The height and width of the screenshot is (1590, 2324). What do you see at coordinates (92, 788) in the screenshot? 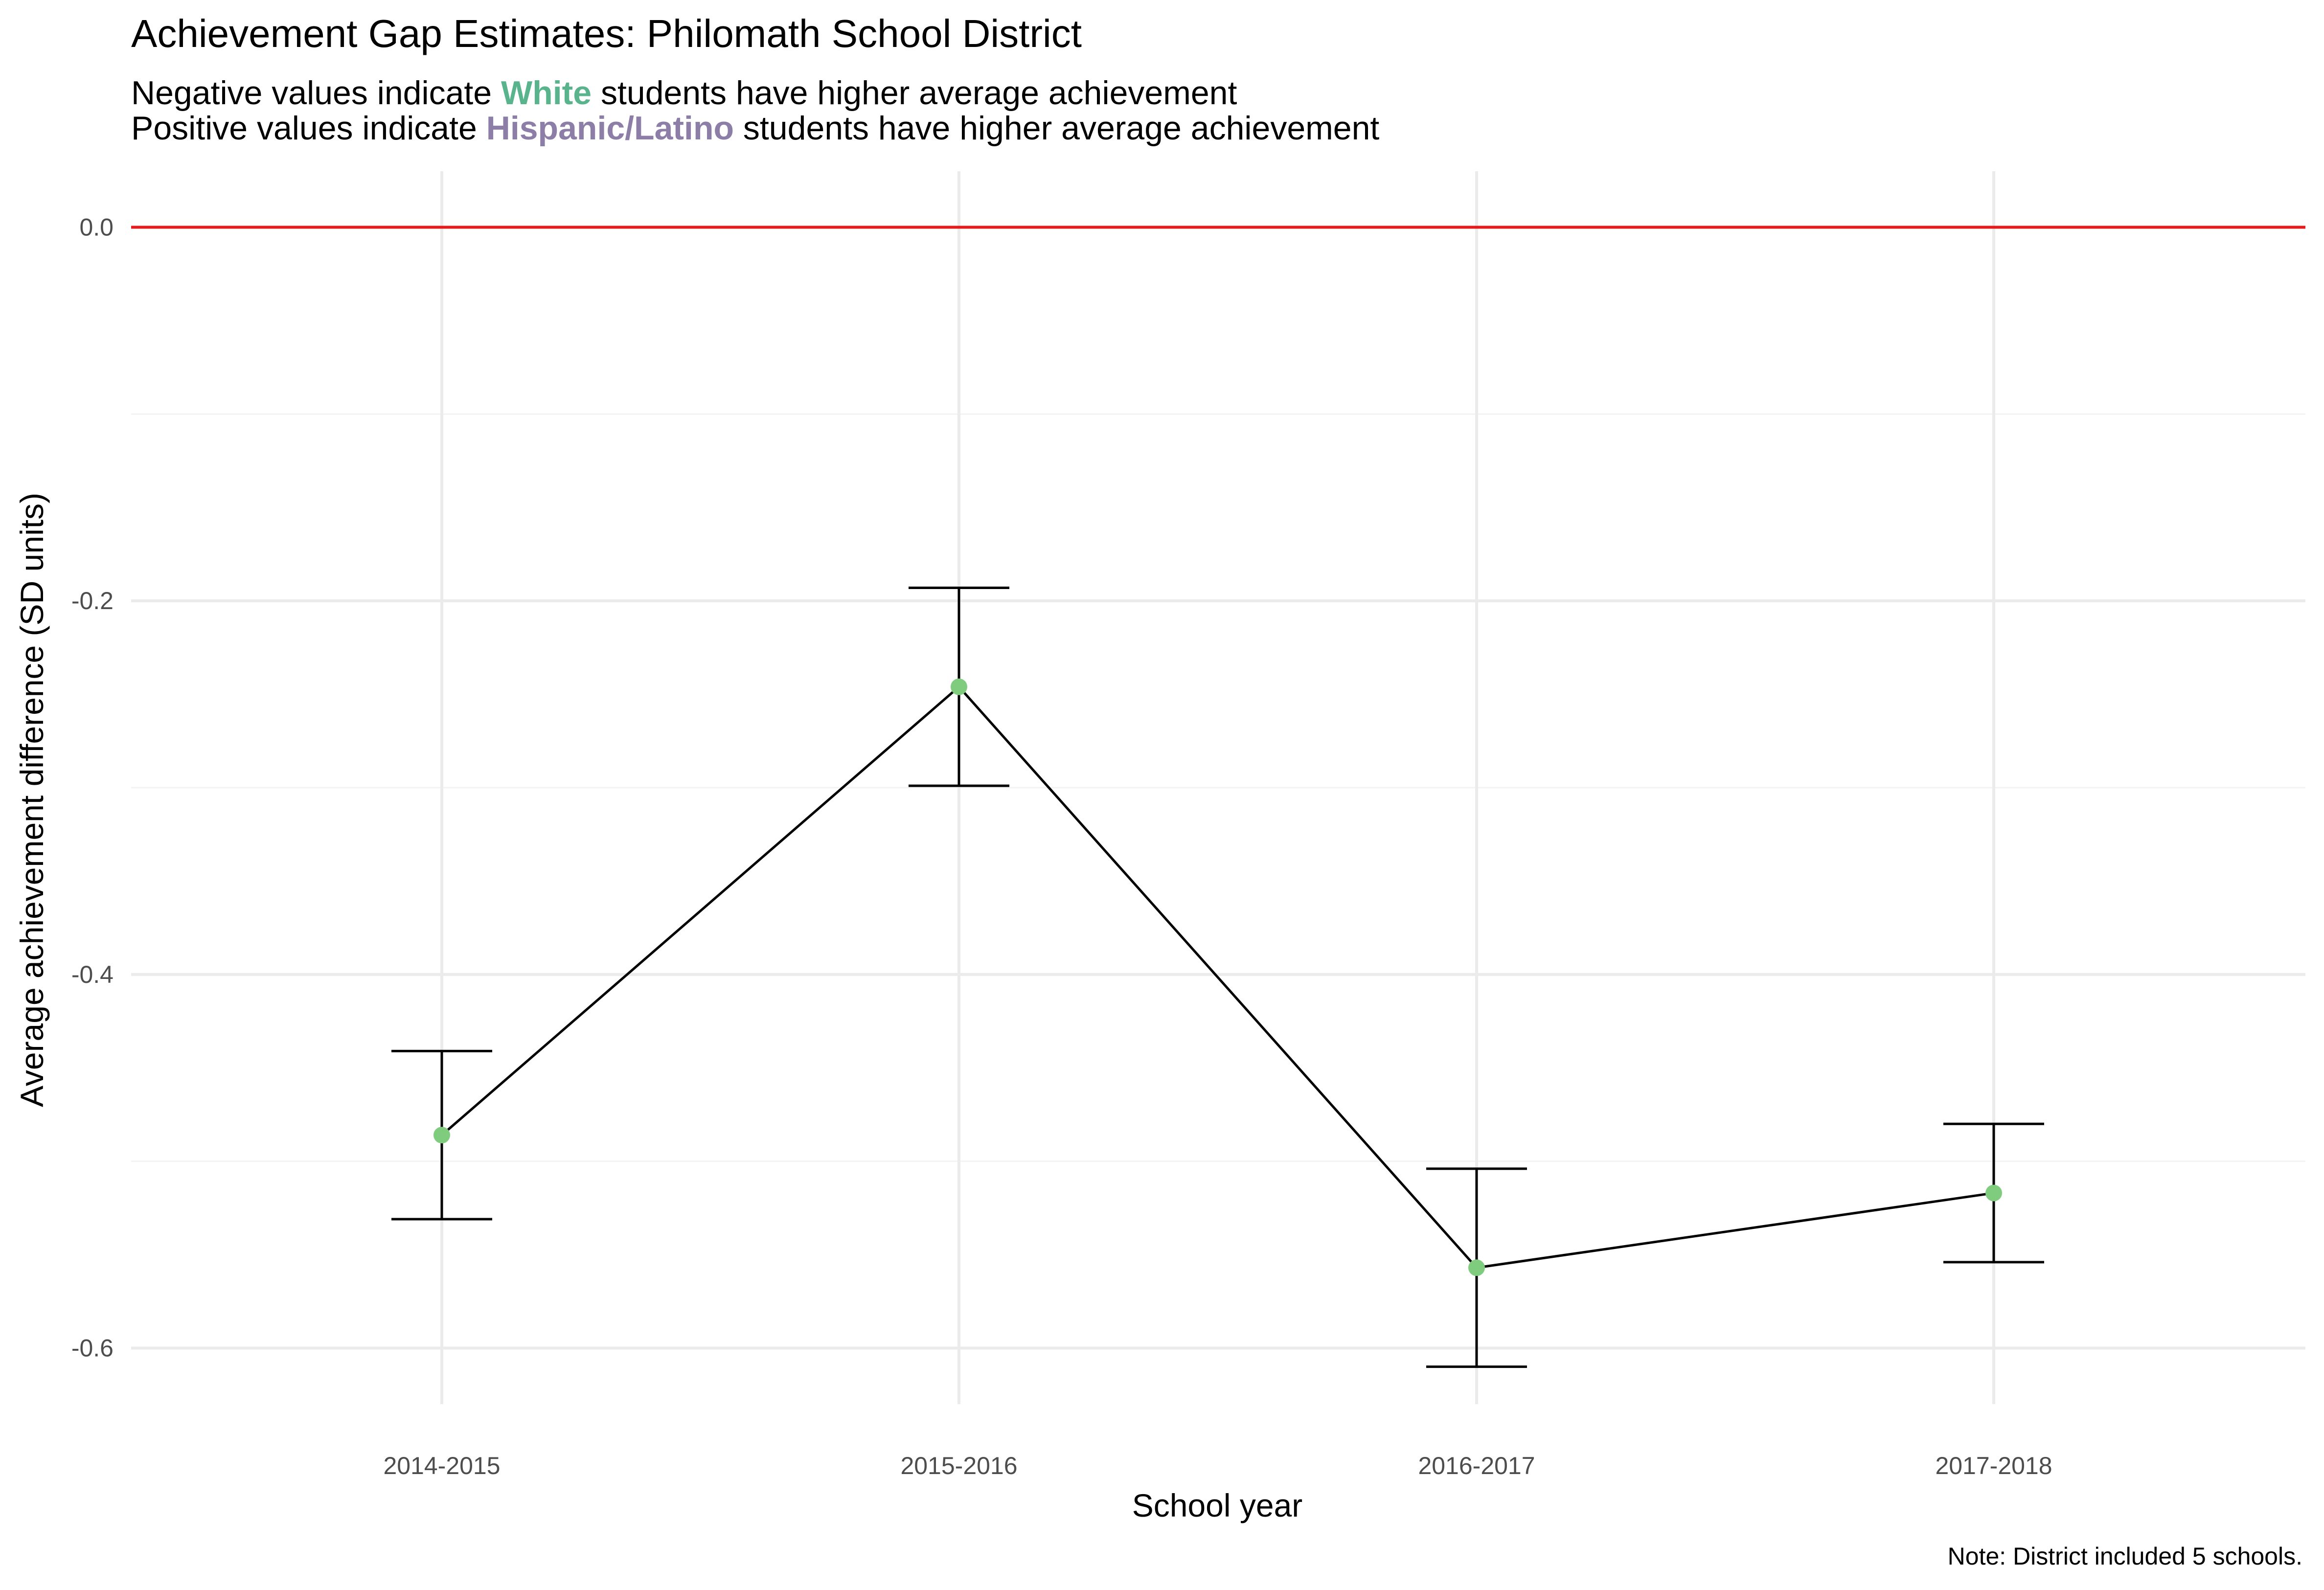
I see `y-axis-ticks: 0.0 -0.2 -0.4 -0.6` at bounding box center [92, 788].